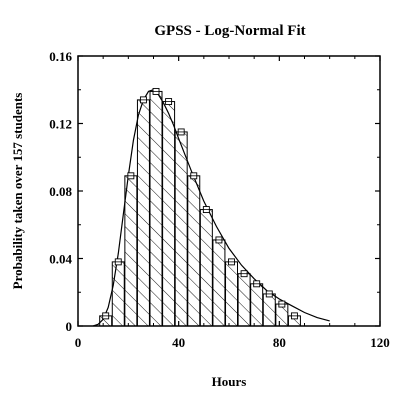 The width and height of the screenshot is (400, 416). What do you see at coordinates (380, 342) in the screenshot?
I see `x-tick-label: 120` at bounding box center [380, 342].